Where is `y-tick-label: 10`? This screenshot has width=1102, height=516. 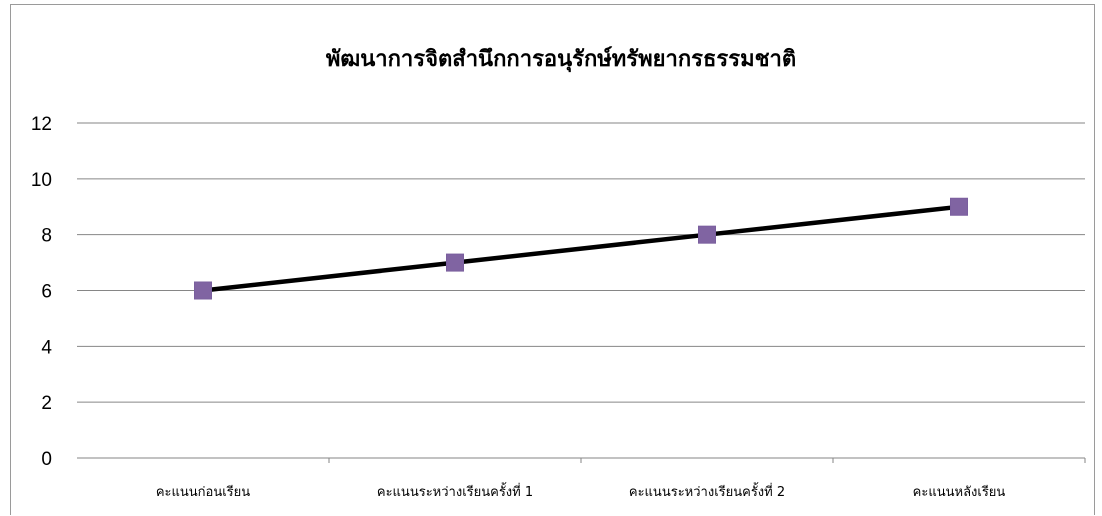 y-tick-label: 10 is located at coordinates (41, 180).